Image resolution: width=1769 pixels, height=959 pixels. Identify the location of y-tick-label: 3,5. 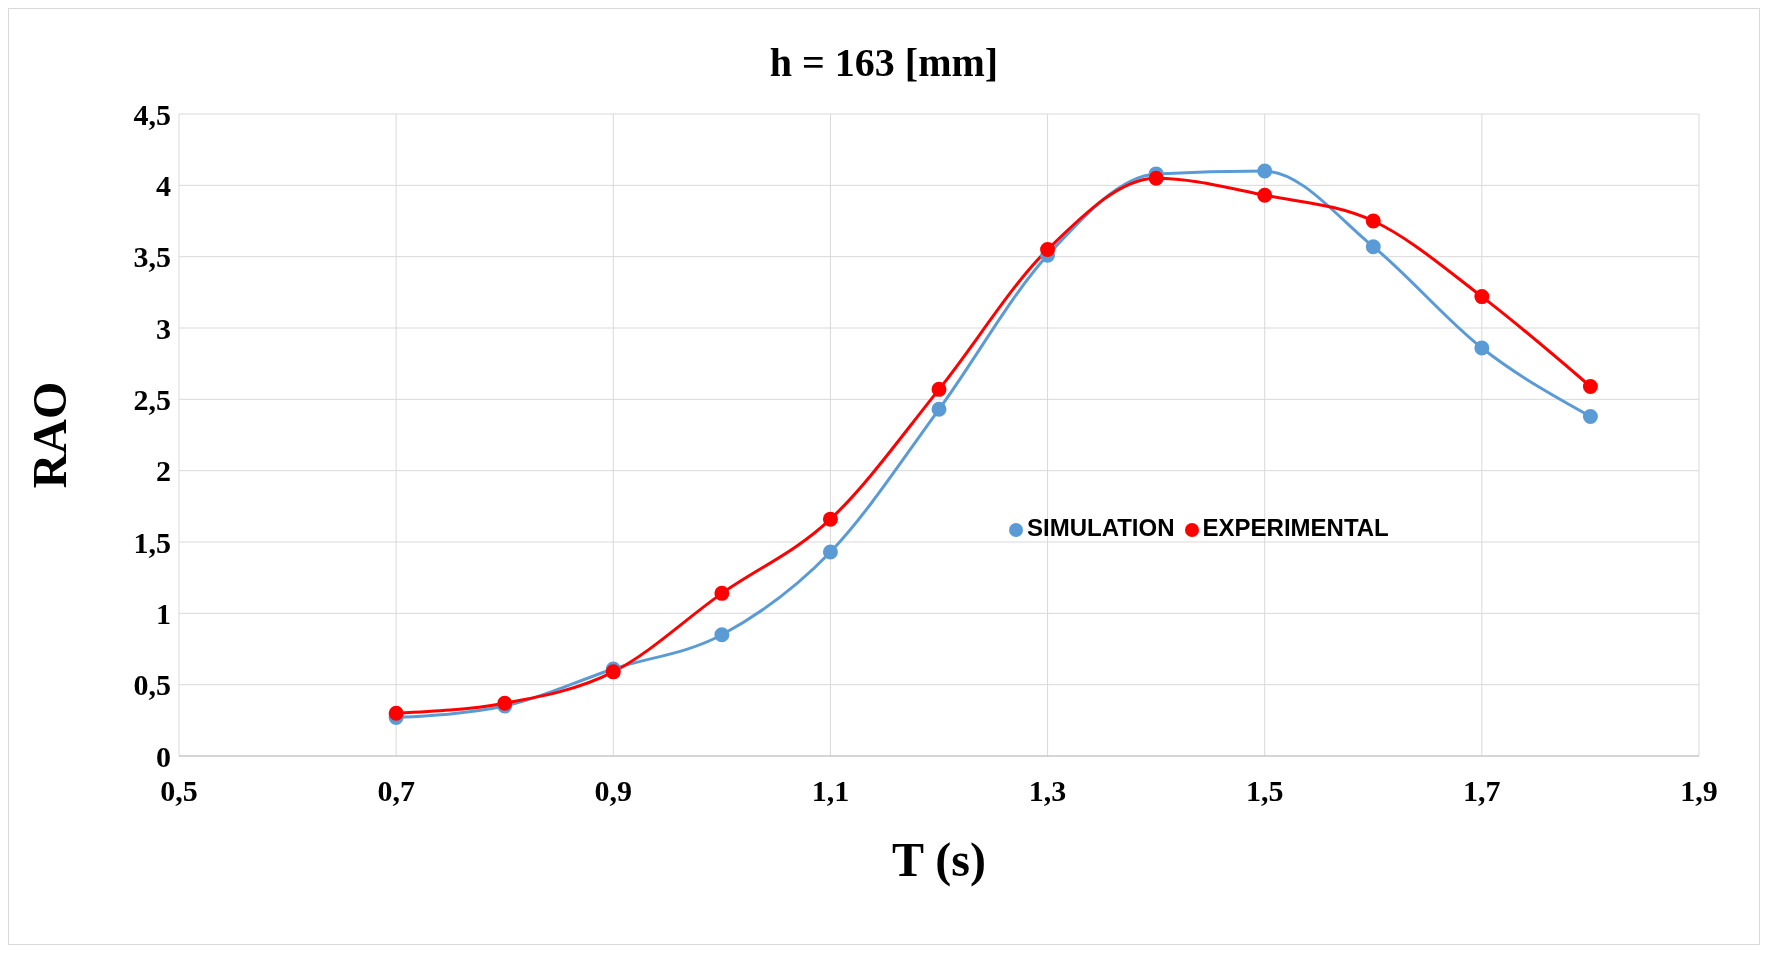
(152, 257).